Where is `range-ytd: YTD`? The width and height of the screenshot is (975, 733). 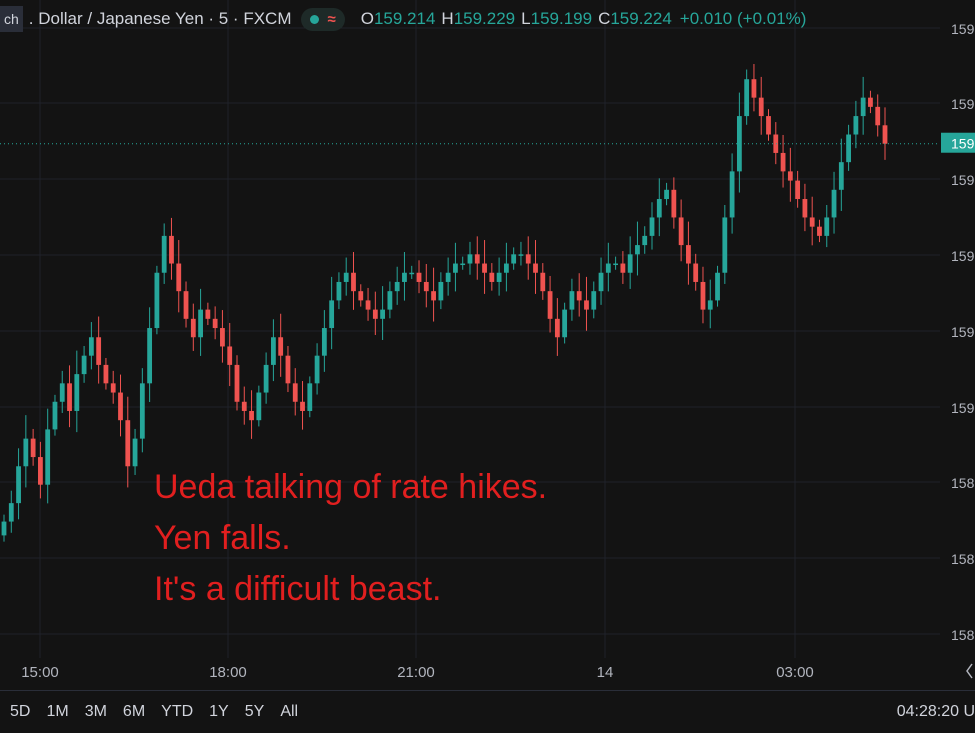
range-ytd: YTD is located at coordinates (177, 711).